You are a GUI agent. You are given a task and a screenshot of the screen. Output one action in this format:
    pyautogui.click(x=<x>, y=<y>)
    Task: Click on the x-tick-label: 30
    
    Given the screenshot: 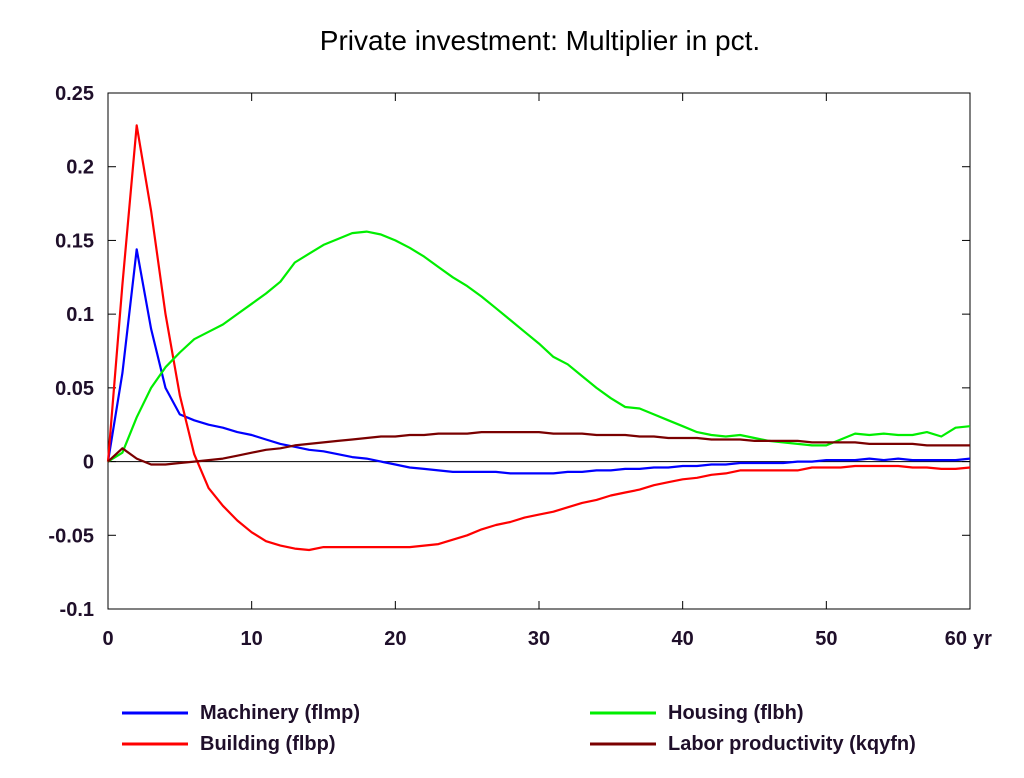 What is the action you would take?
    pyautogui.click(x=539, y=639)
    